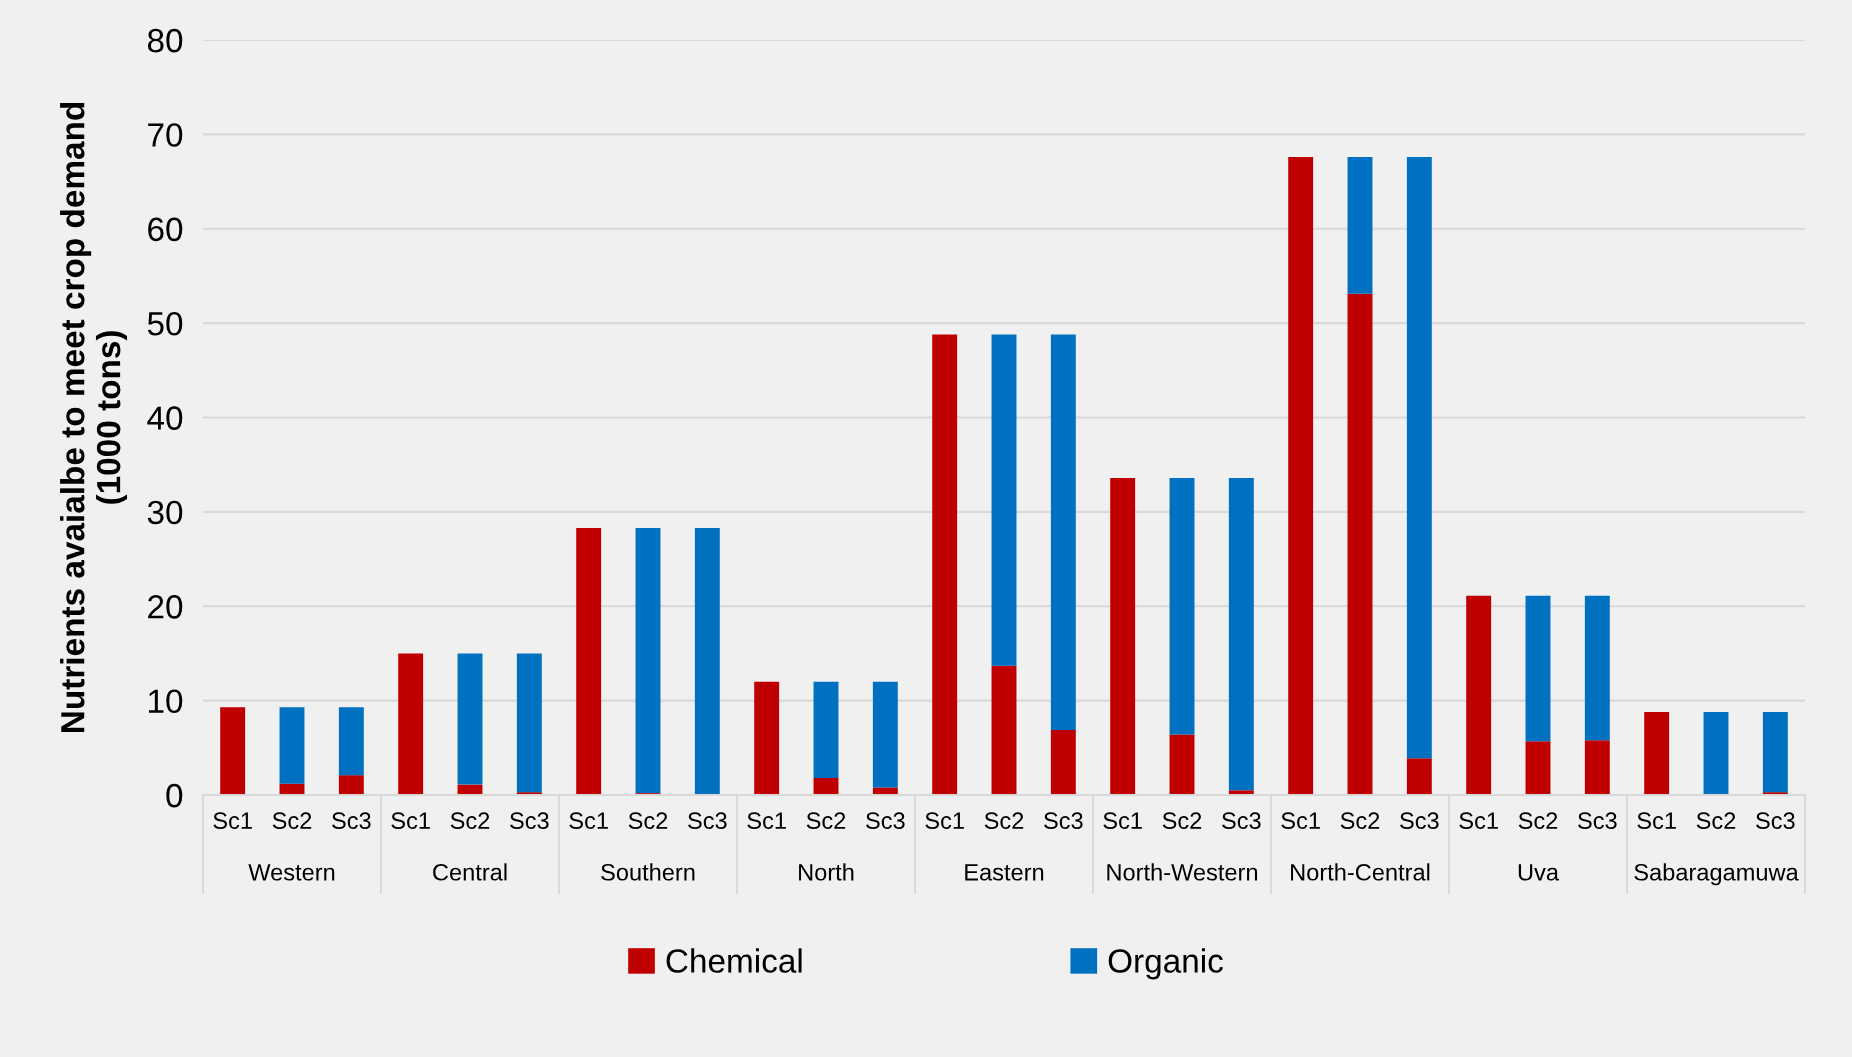 This screenshot has height=1057, width=1852. What do you see at coordinates (165, 135) in the screenshot?
I see `y-tick-label: 70` at bounding box center [165, 135].